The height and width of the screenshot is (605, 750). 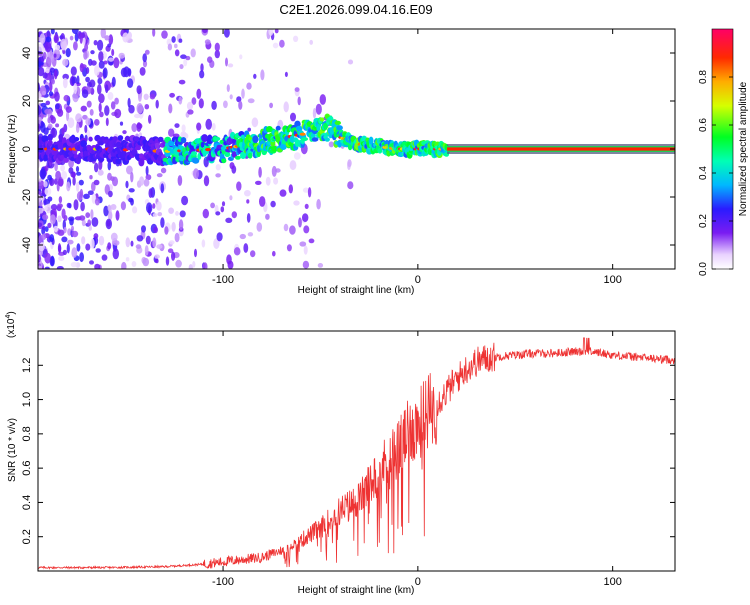 I want to click on spectrogram-x-tick-label-1: 0, so click(x=418, y=280).